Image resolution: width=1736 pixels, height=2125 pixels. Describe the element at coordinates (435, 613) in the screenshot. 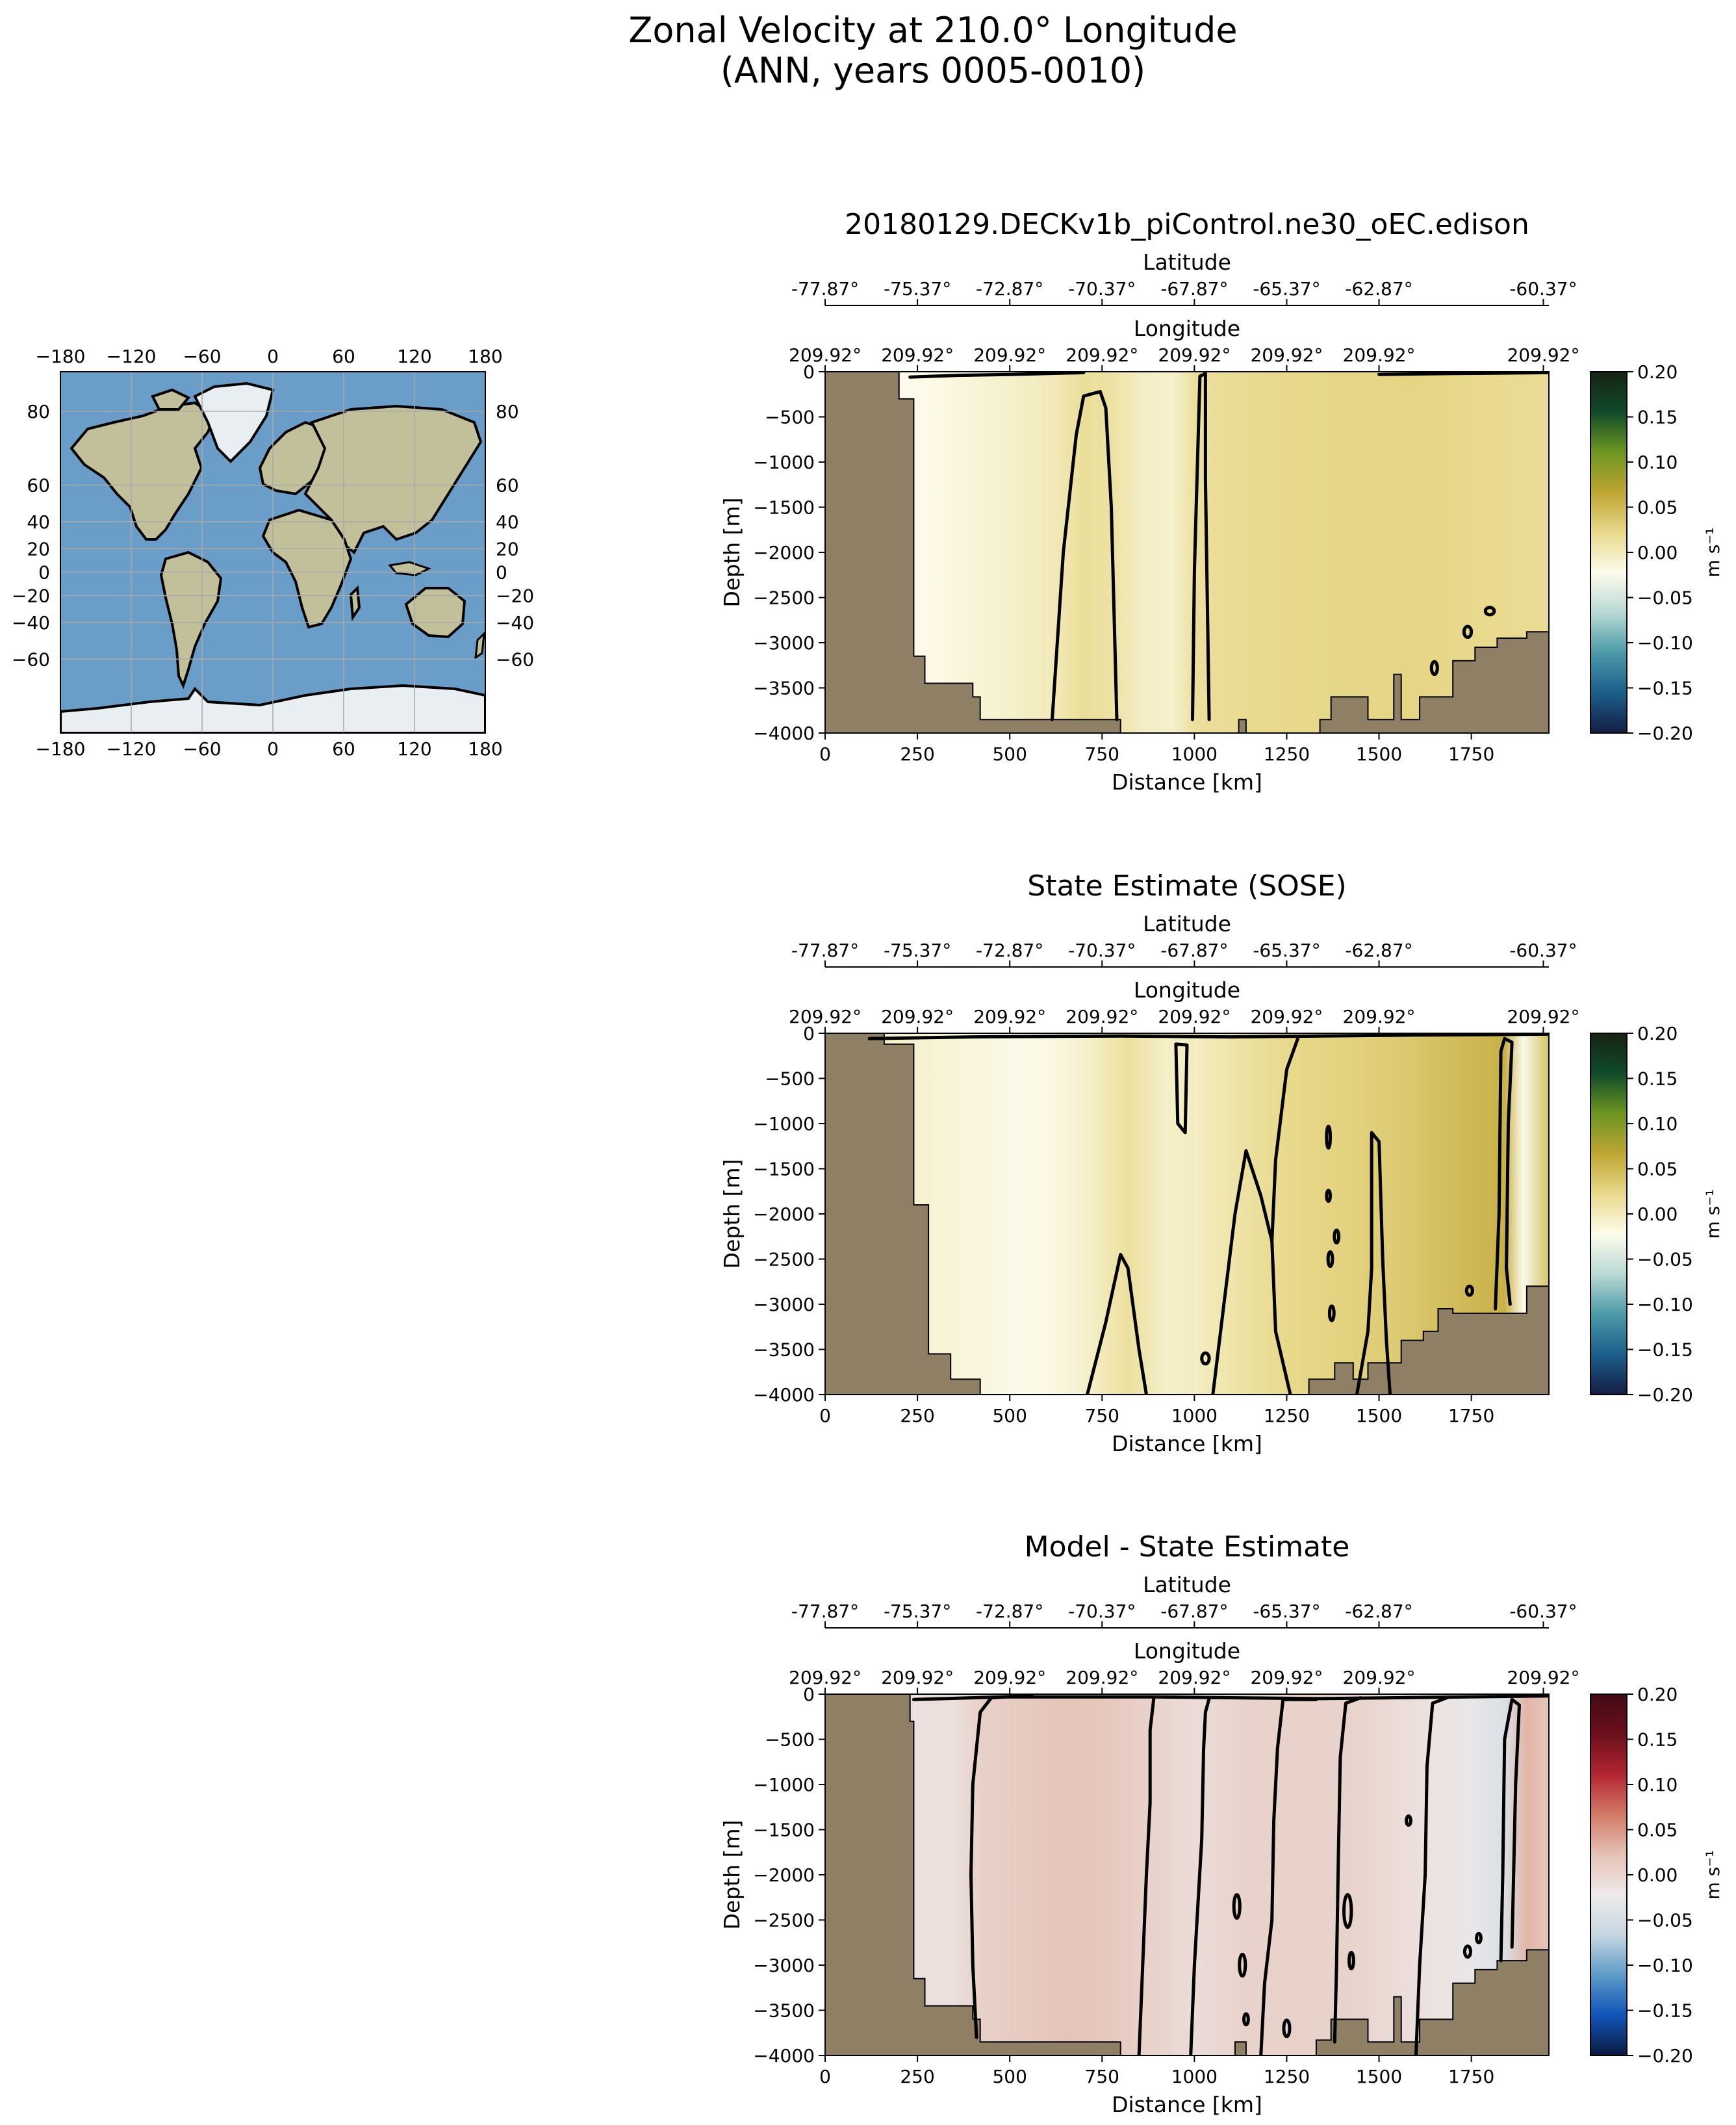

I see `map-land-australia` at that location.